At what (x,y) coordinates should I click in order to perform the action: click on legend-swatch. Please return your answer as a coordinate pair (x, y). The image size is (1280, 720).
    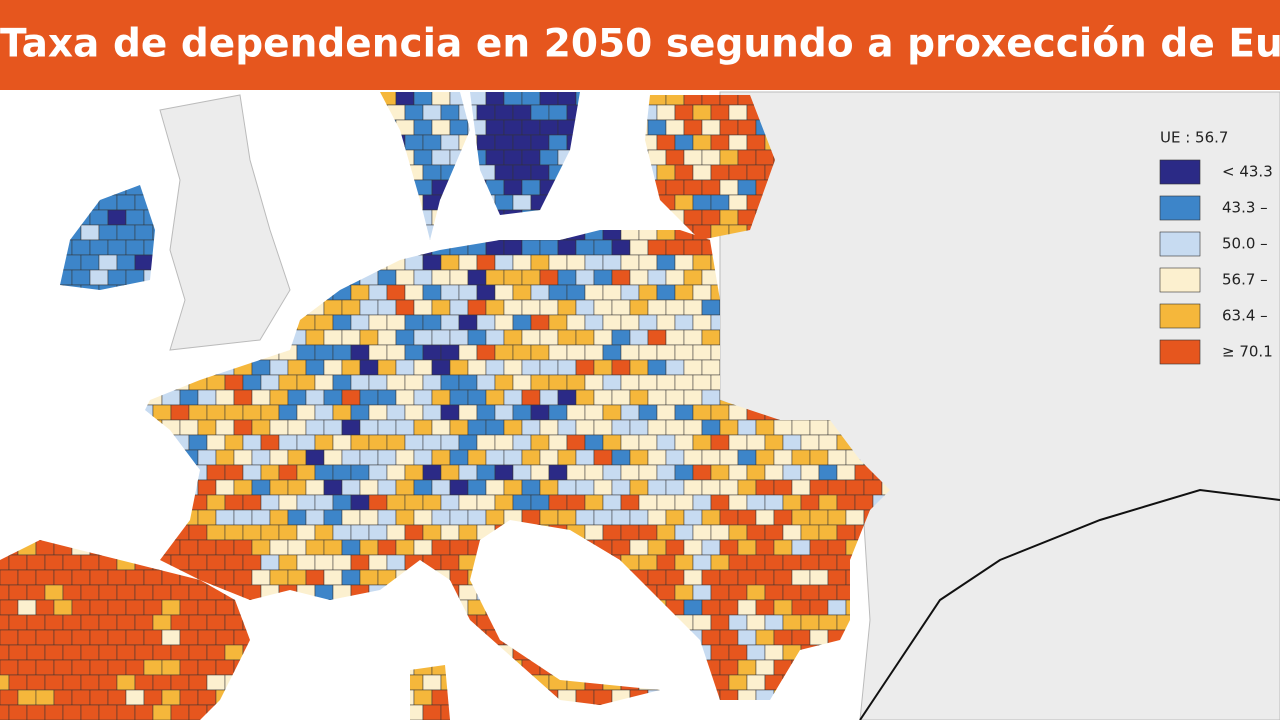
    Looking at the image, I should click on (1180, 172).